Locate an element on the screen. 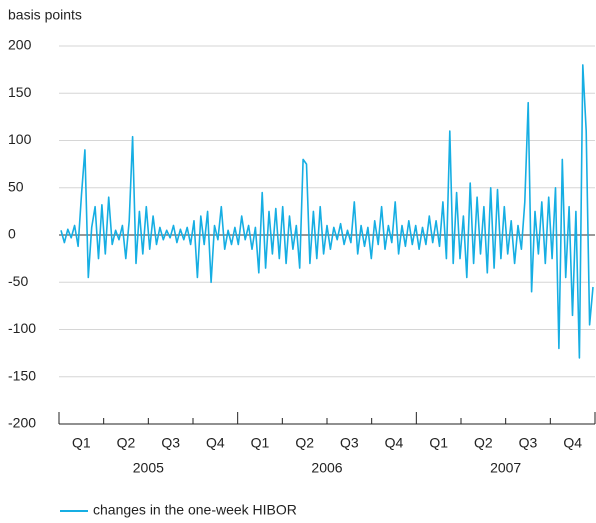 The image size is (596, 523). legend-label: changes in the one-week HIBOR is located at coordinates (195, 510).